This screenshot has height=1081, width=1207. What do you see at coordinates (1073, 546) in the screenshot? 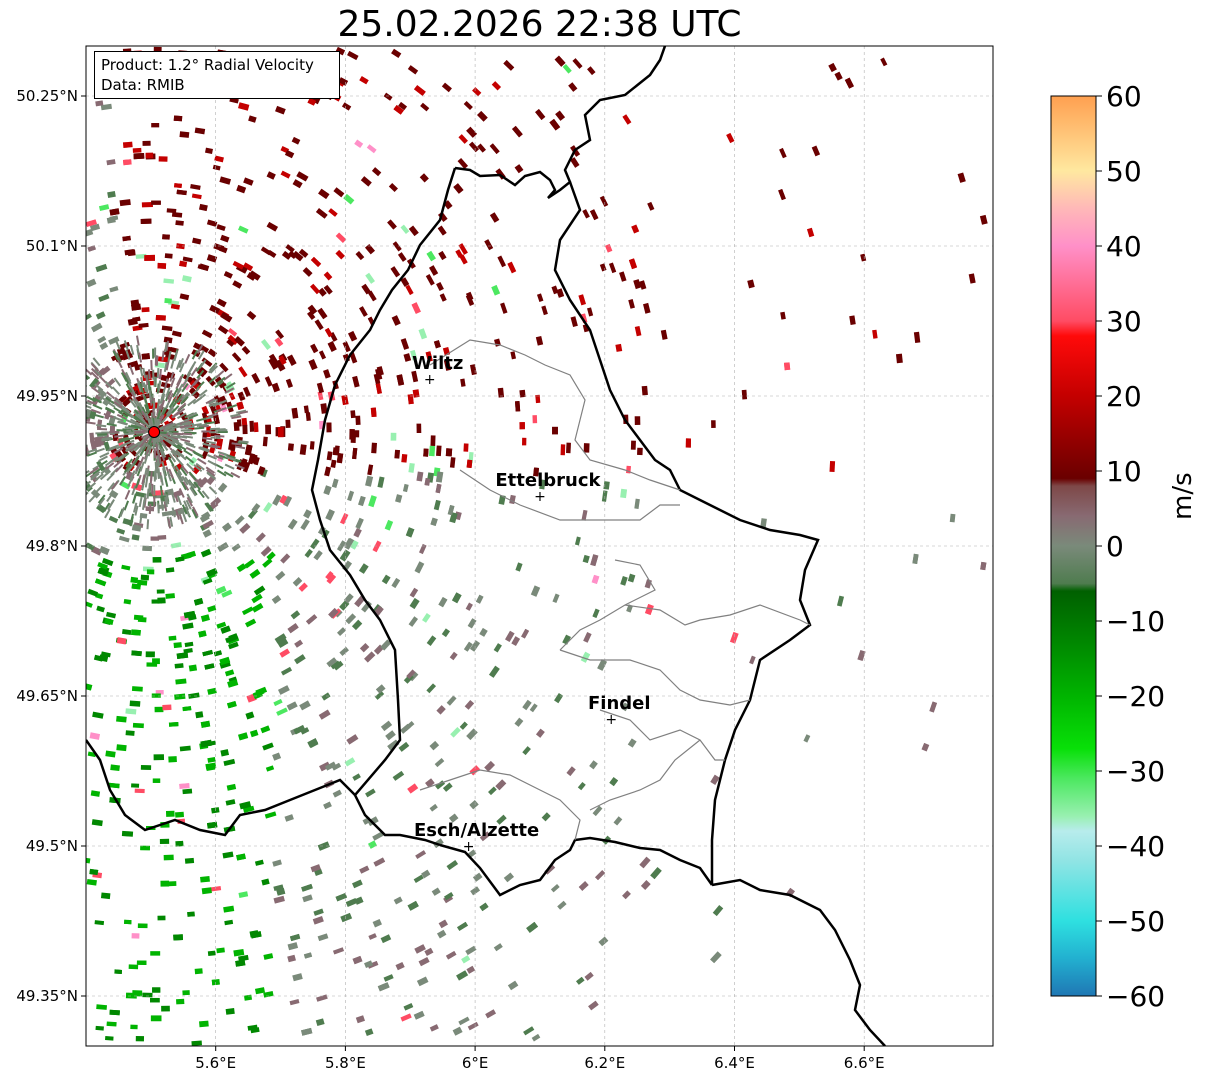
I see `colorbar` at bounding box center [1073, 546].